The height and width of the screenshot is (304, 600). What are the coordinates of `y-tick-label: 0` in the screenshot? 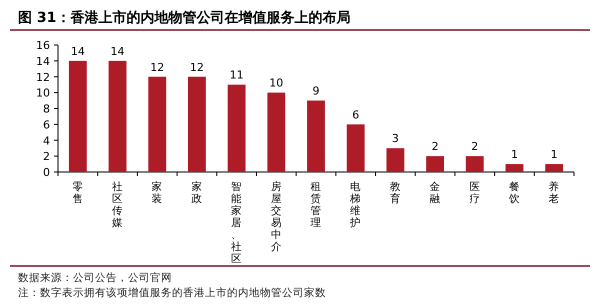 It's located at (46, 172).